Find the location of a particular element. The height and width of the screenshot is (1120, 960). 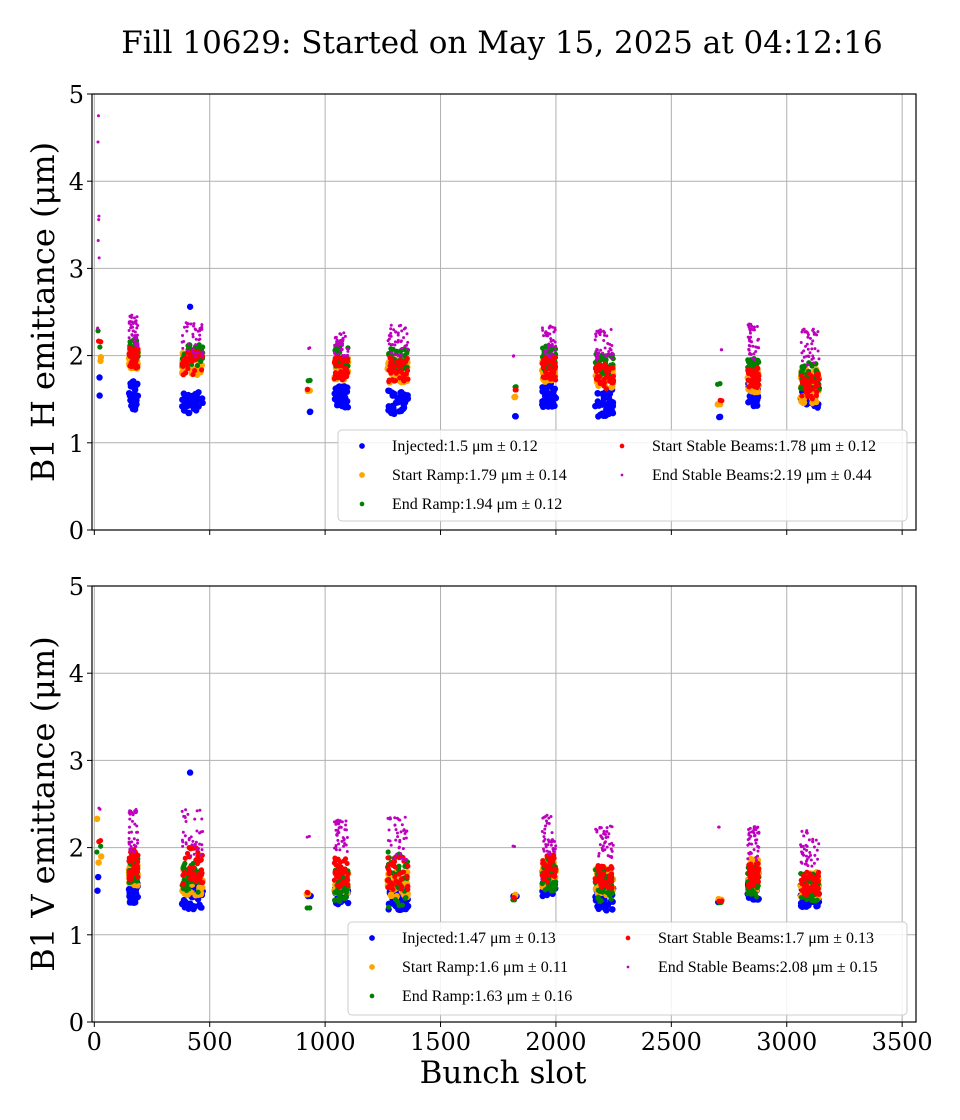

y-tick-label: 5 is located at coordinates (76, 587).